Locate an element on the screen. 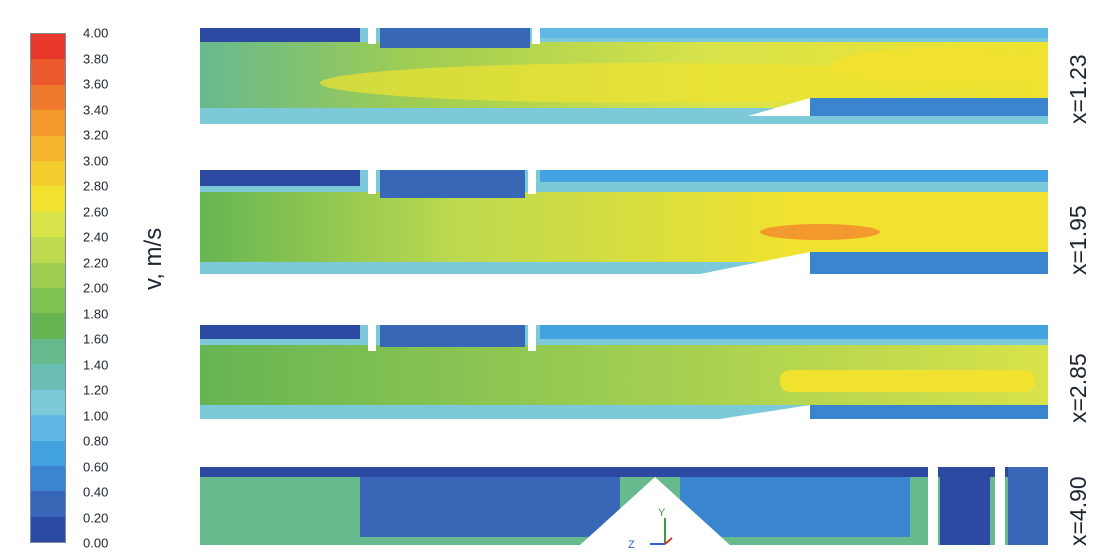  colorbar-tick-label: 0.40 is located at coordinates (96, 492).